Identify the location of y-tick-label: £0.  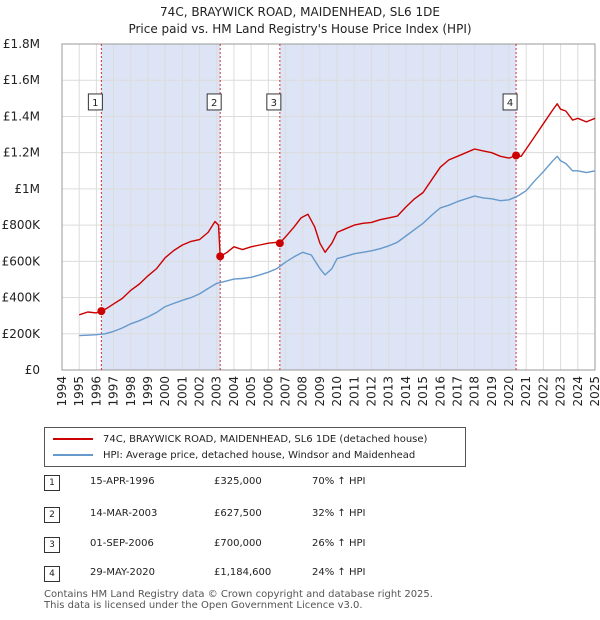
(32, 370).